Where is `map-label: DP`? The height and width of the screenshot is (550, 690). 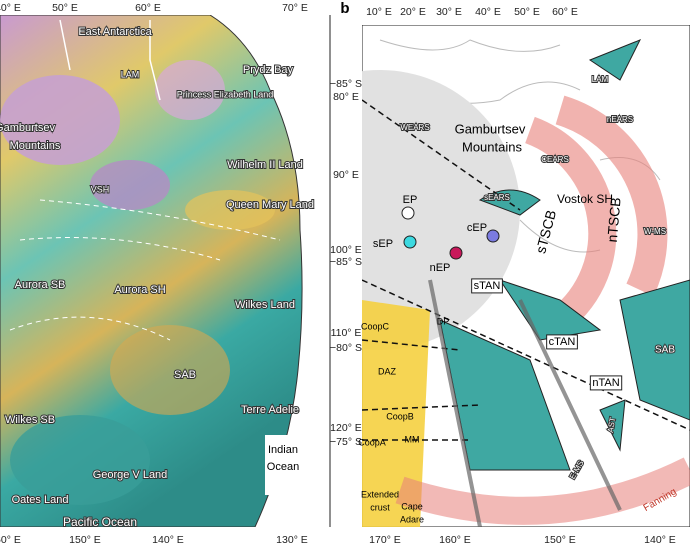
map-label: DP is located at coordinates (443, 321).